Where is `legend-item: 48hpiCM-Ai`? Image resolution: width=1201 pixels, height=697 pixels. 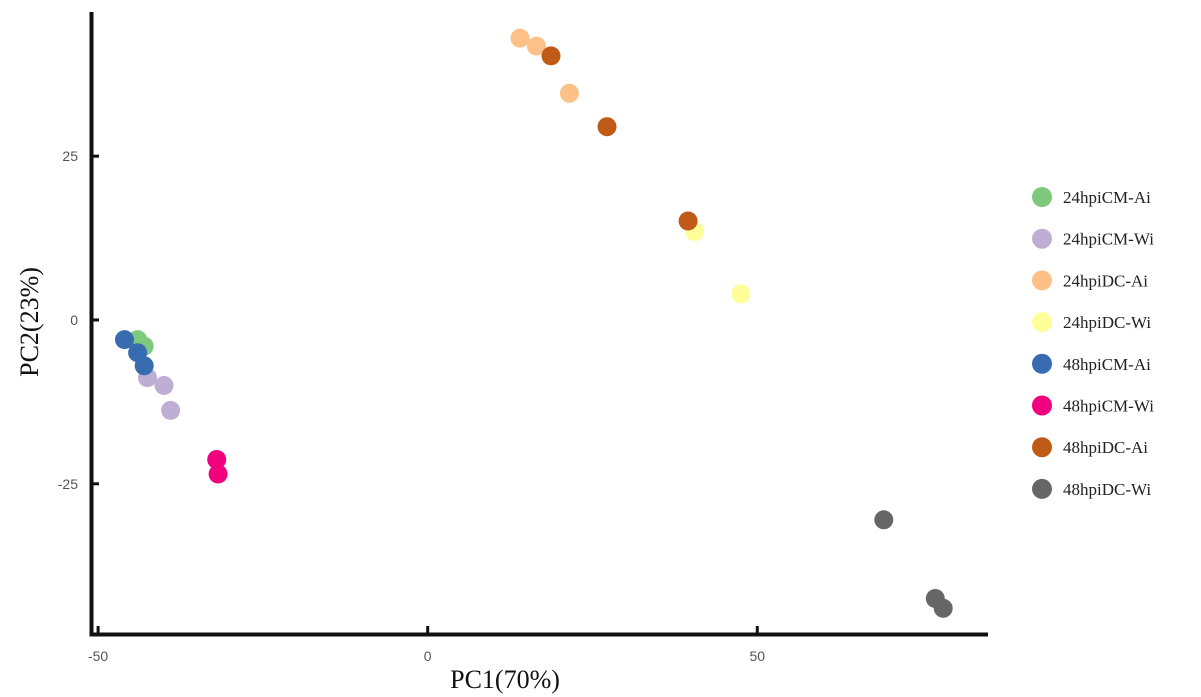 legend-item: 48hpiCM-Ai is located at coordinates (1091, 363).